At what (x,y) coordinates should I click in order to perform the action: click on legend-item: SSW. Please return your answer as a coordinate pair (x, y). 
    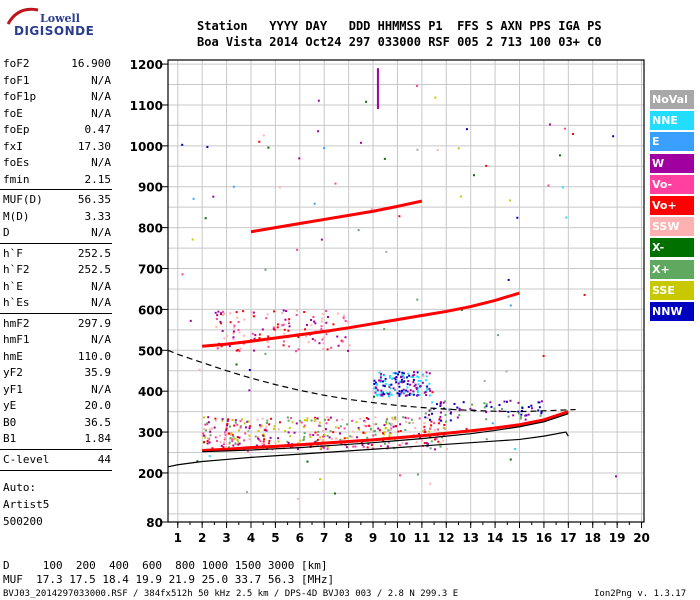
    Looking at the image, I should click on (672, 227).